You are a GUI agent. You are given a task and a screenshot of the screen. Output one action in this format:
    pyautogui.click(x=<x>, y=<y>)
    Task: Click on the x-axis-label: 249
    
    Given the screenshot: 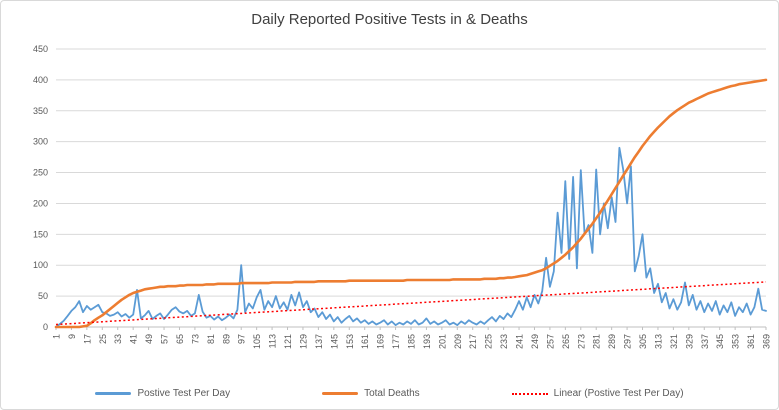 What is the action you would take?
    pyautogui.click(x=535, y=341)
    